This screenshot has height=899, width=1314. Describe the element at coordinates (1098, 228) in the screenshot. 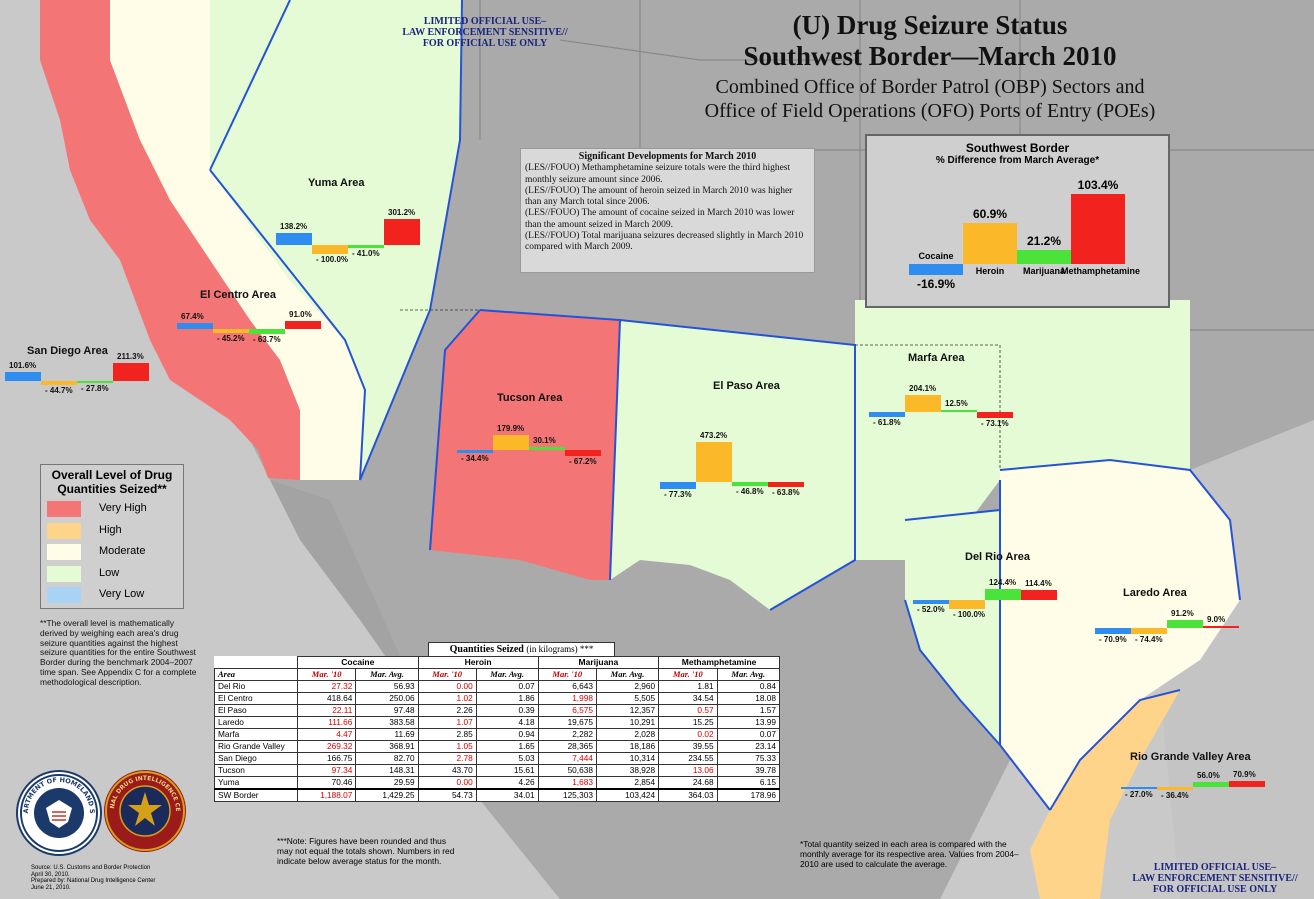

I see `summary-methamphetamine-bar` at that location.